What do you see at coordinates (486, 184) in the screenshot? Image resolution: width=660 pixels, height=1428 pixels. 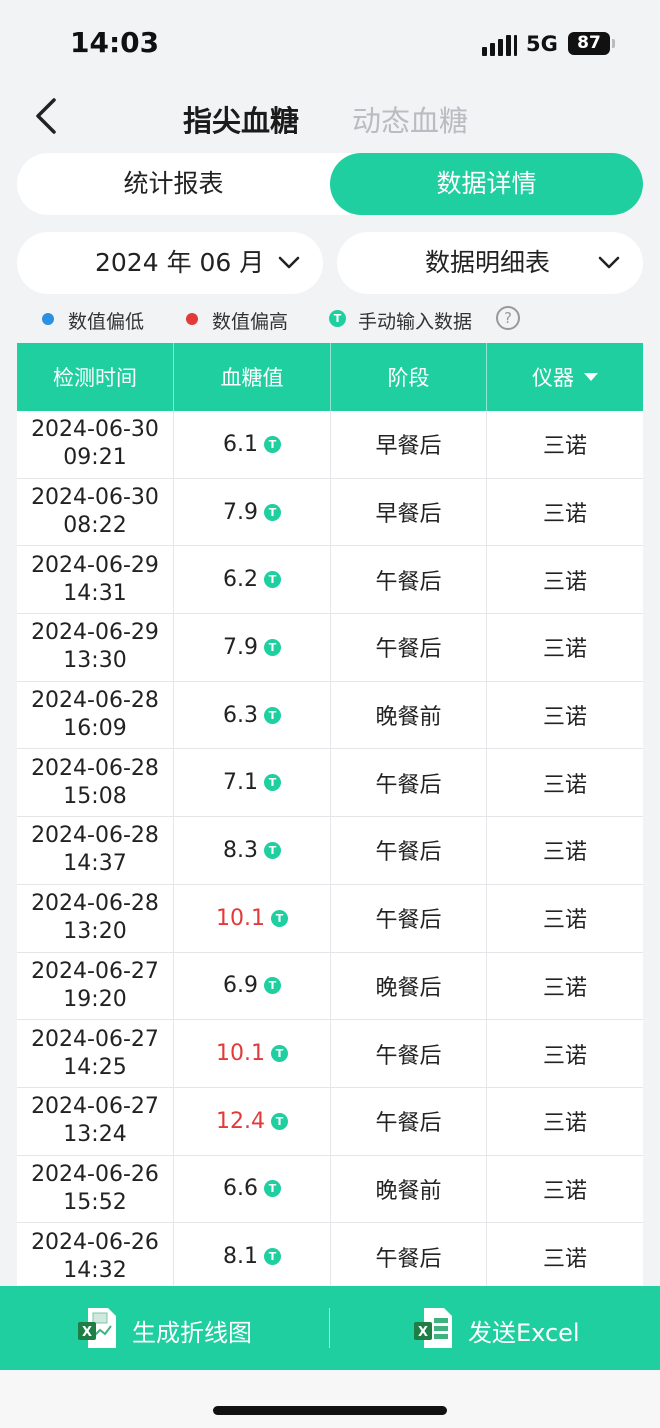 I see `segment-data-details: 数据详情` at bounding box center [486, 184].